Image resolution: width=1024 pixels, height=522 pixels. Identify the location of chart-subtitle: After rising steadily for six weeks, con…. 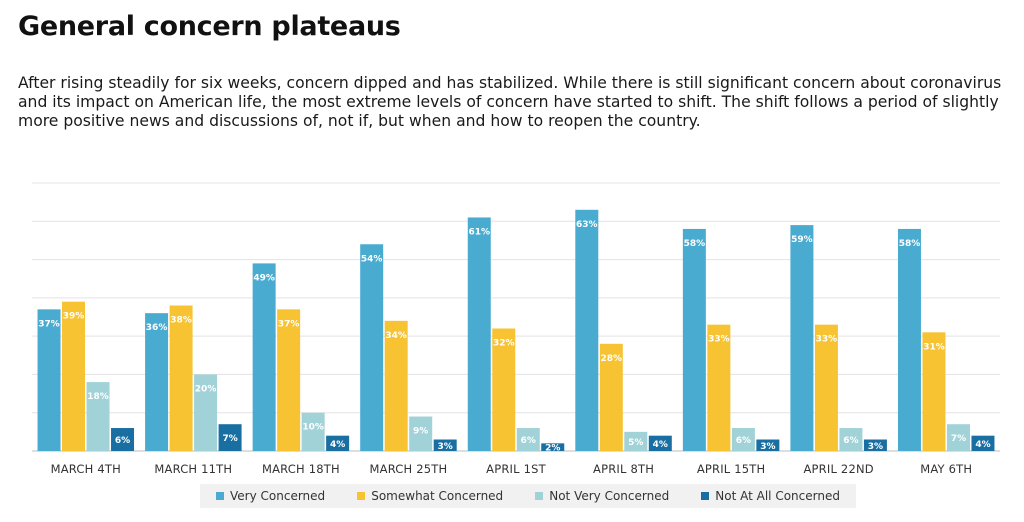
(510, 102).